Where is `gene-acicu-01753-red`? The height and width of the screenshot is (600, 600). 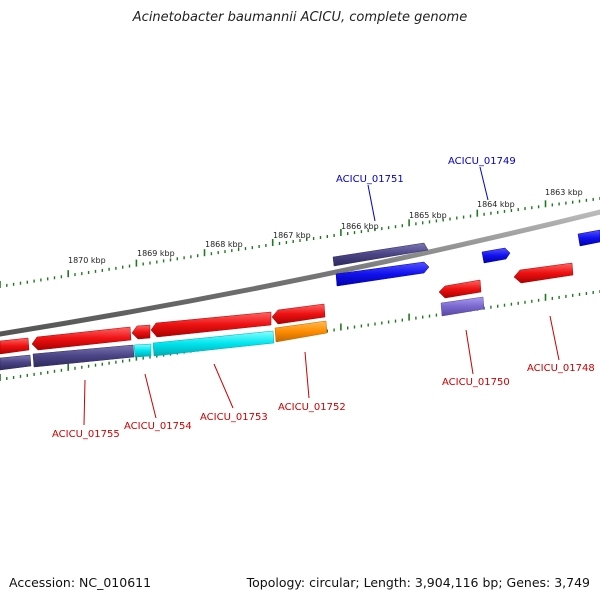 gene-acicu-01753-red is located at coordinates (211, 324).